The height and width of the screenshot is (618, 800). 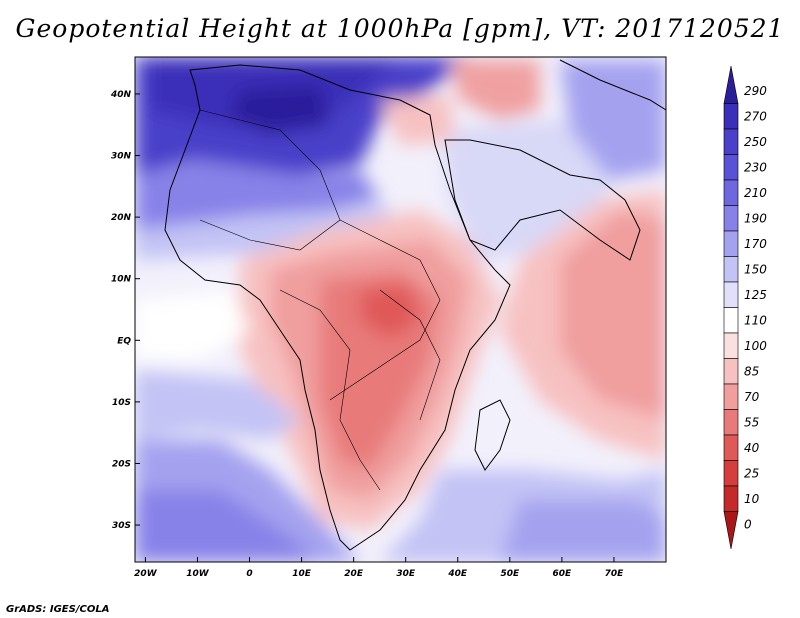 I want to click on lon-tick-label: 50E, so click(x=510, y=574).